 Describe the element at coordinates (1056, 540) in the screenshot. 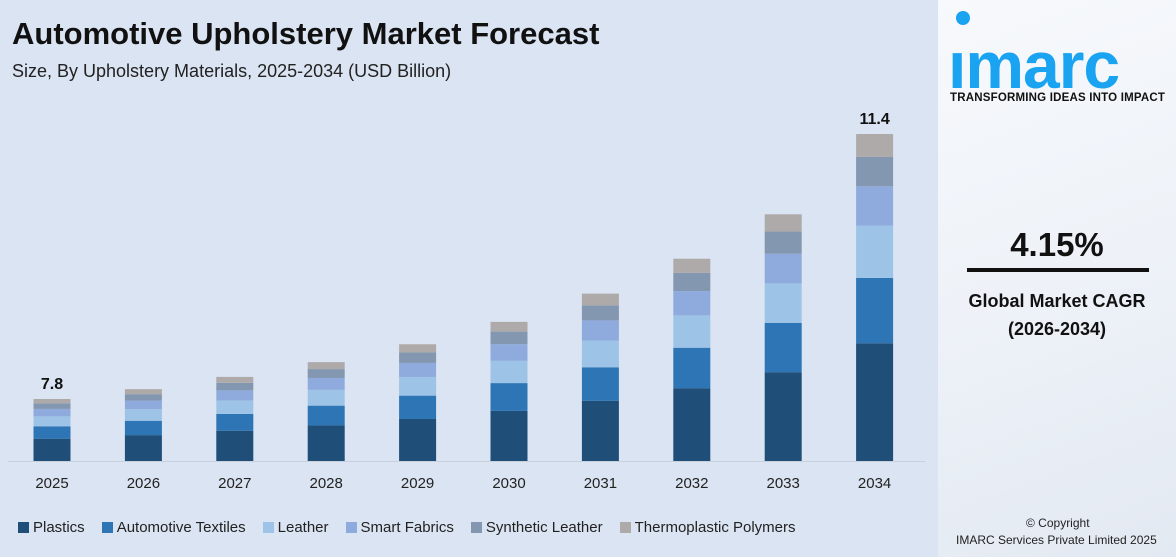

I see `copyright-line2: IMARC Services Private Limited 2025` at that location.